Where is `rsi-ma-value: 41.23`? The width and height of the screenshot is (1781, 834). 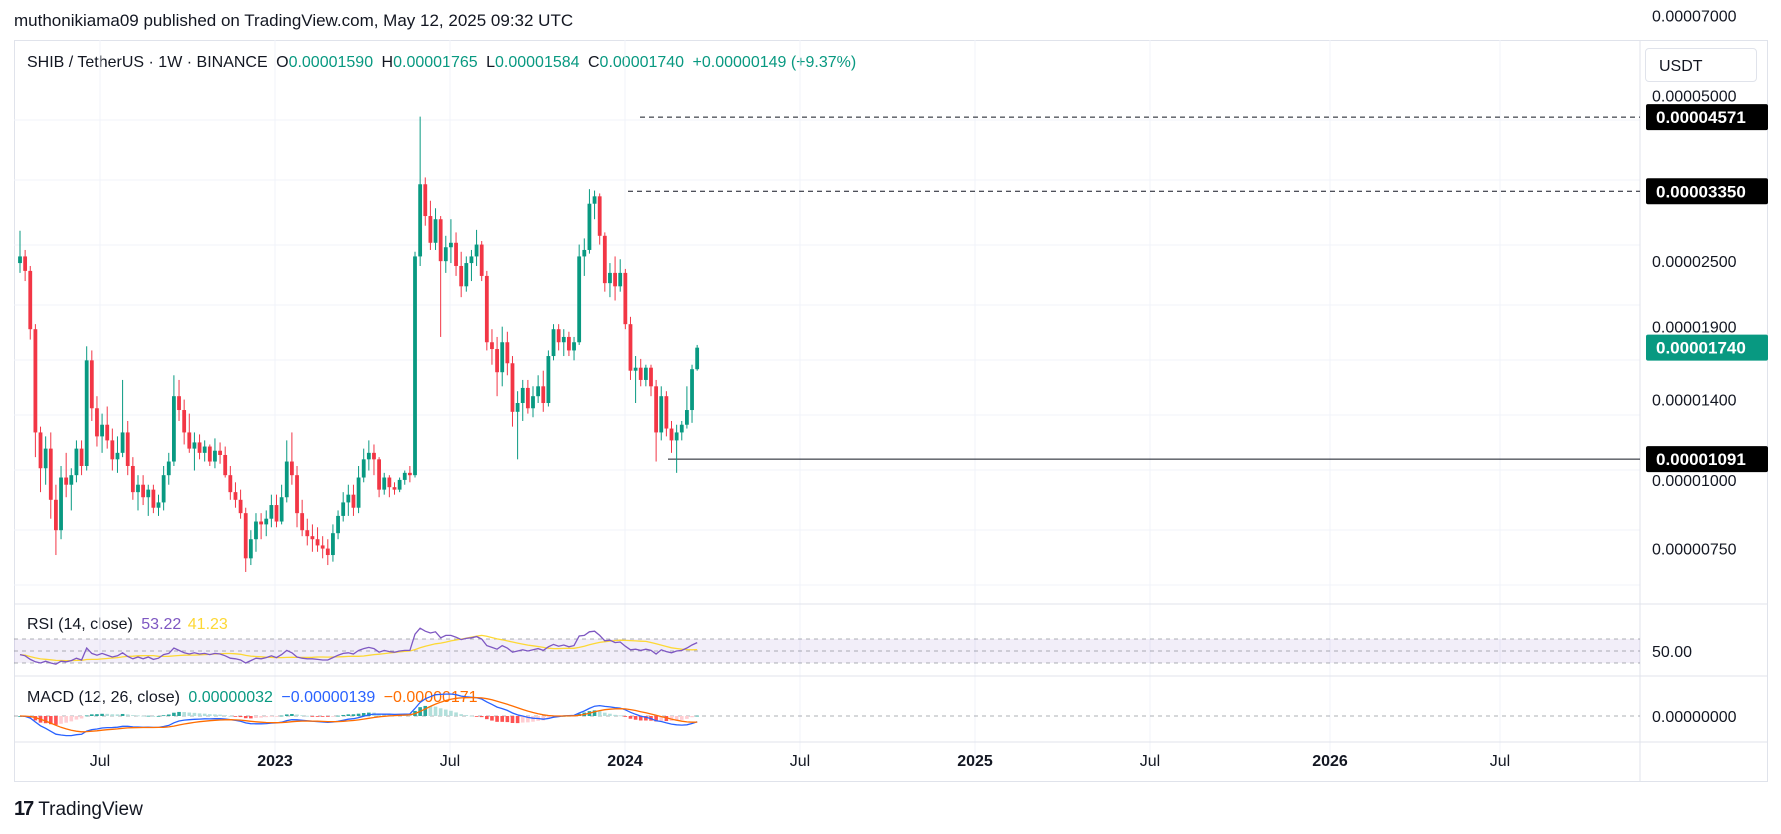 rsi-ma-value: 41.23 is located at coordinates (207, 624).